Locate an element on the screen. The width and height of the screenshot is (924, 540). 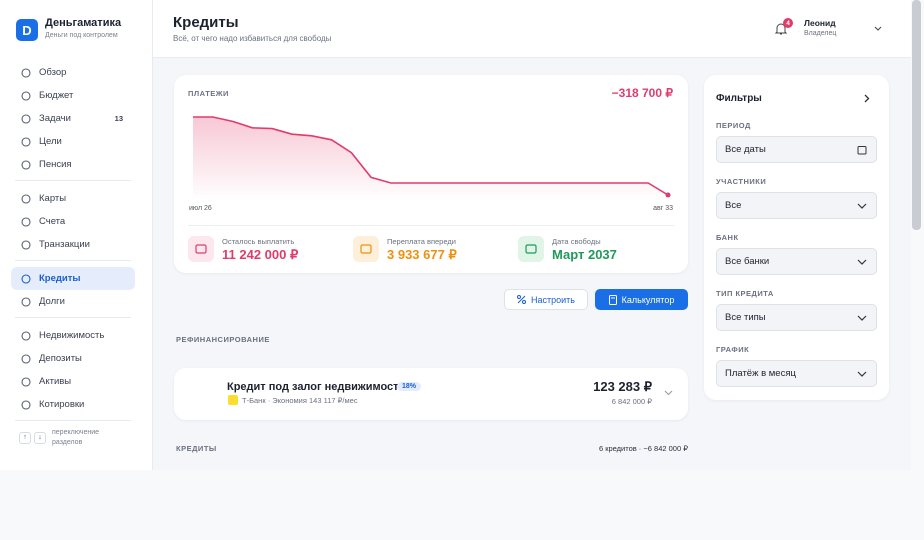
nav-item: Активы is located at coordinates (73, 381).